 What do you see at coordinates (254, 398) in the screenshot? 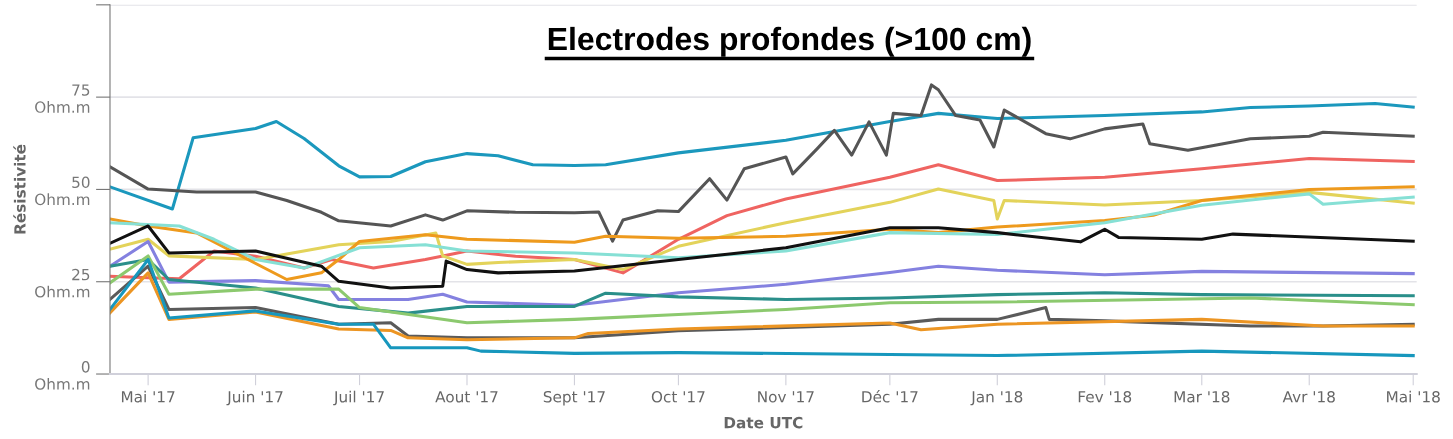
I see `x-tick-label: Juin '17` at bounding box center [254, 398].